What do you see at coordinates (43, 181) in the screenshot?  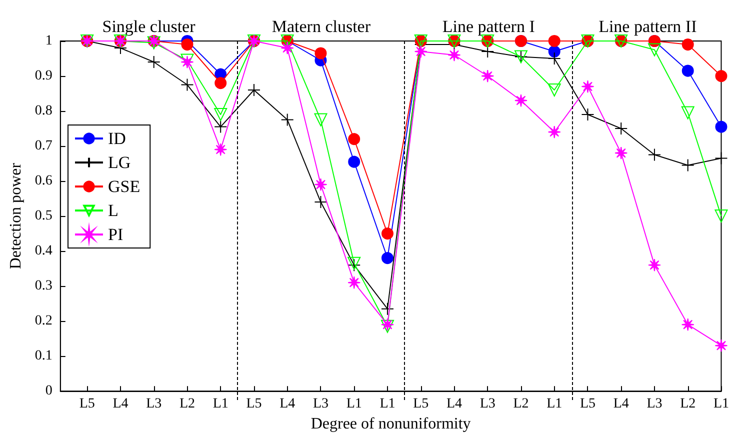 I see `y-tick-label: 0.6` at bounding box center [43, 181].